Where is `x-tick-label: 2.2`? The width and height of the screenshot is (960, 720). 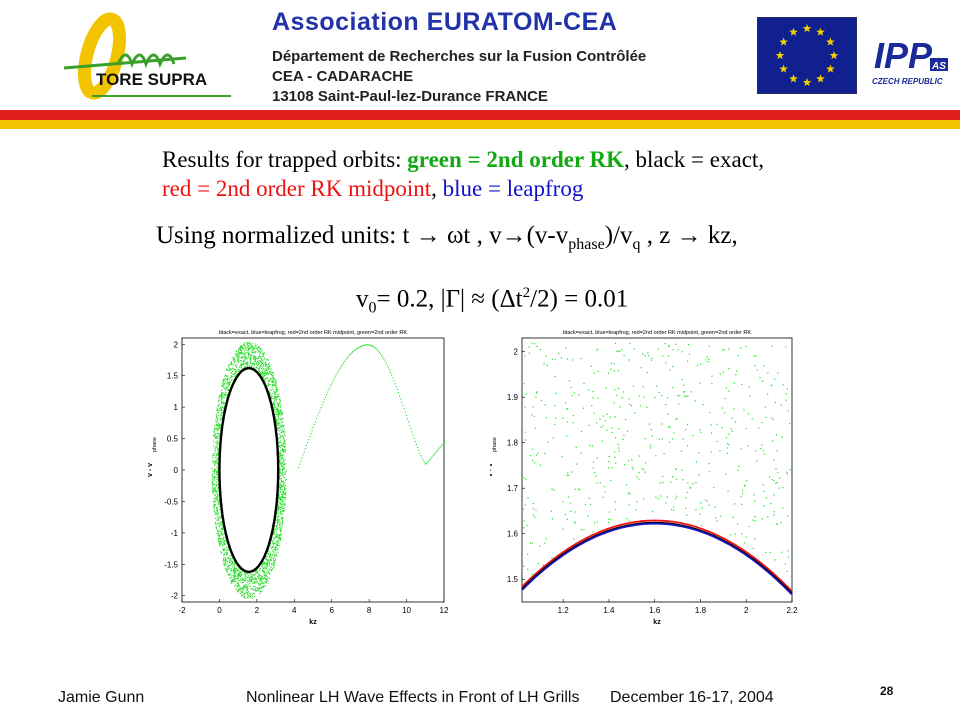 x-tick-label: 2.2 is located at coordinates (792, 610).